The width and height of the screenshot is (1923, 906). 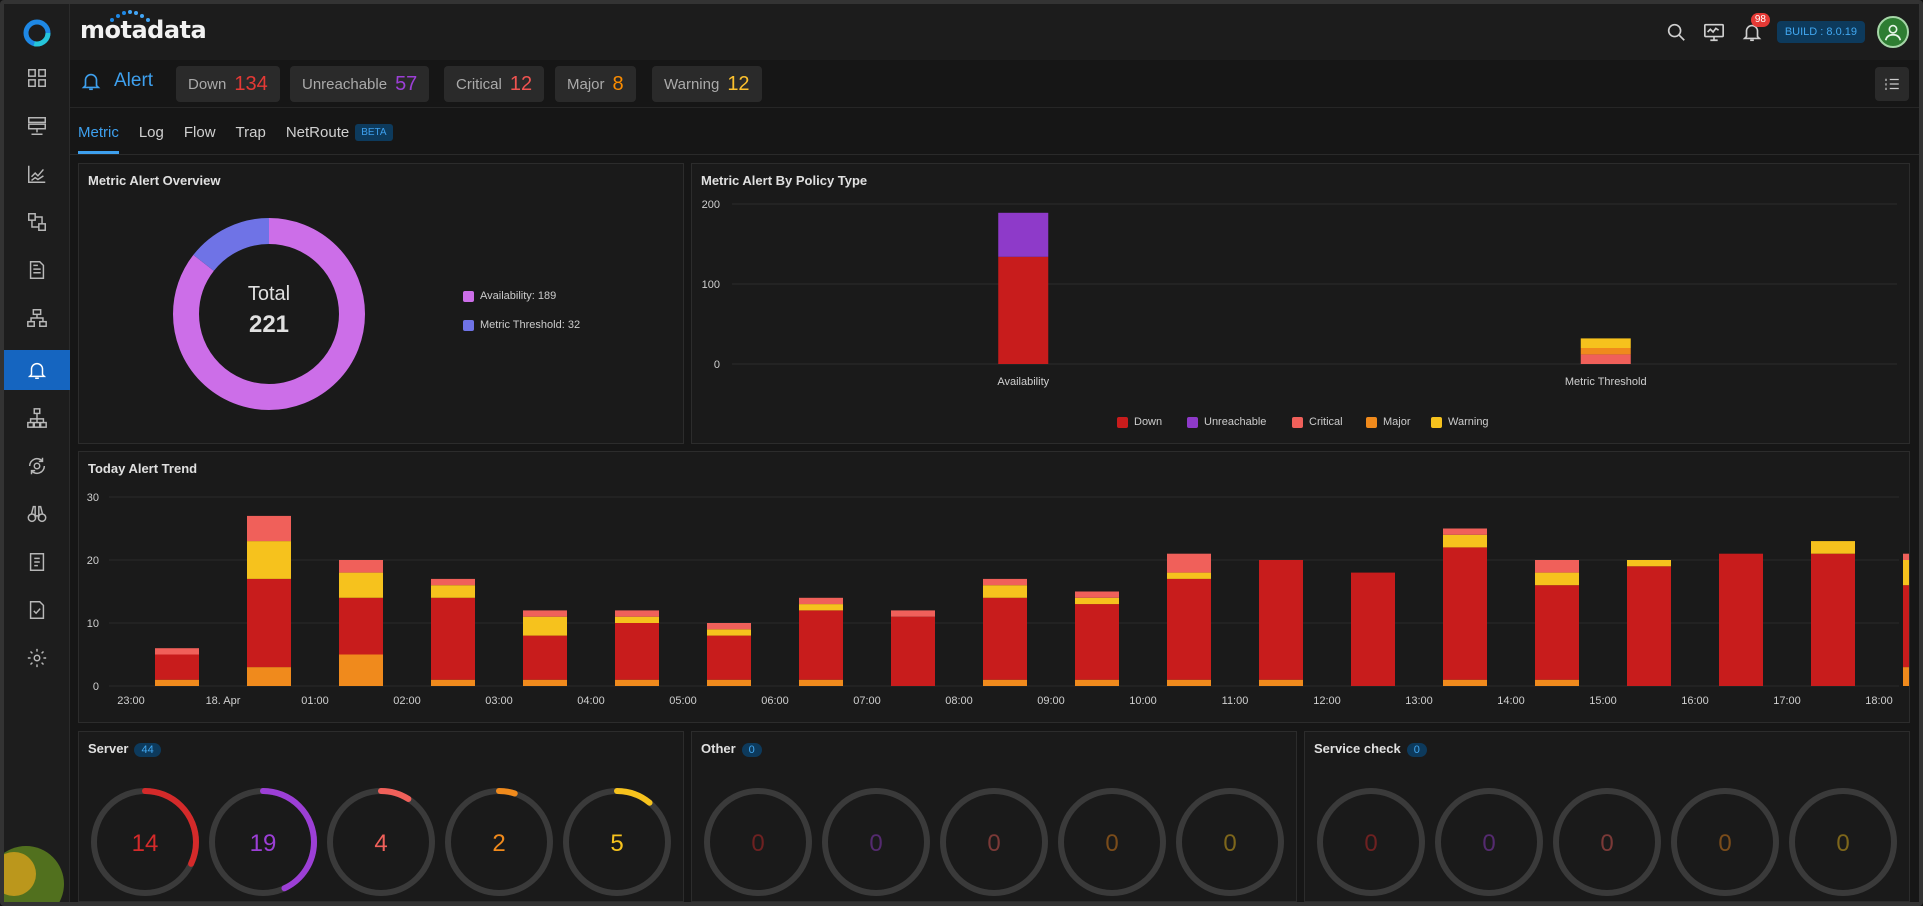 What do you see at coordinates (37, 418) in the screenshot?
I see `sidebar-item-network` at bounding box center [37, 418].